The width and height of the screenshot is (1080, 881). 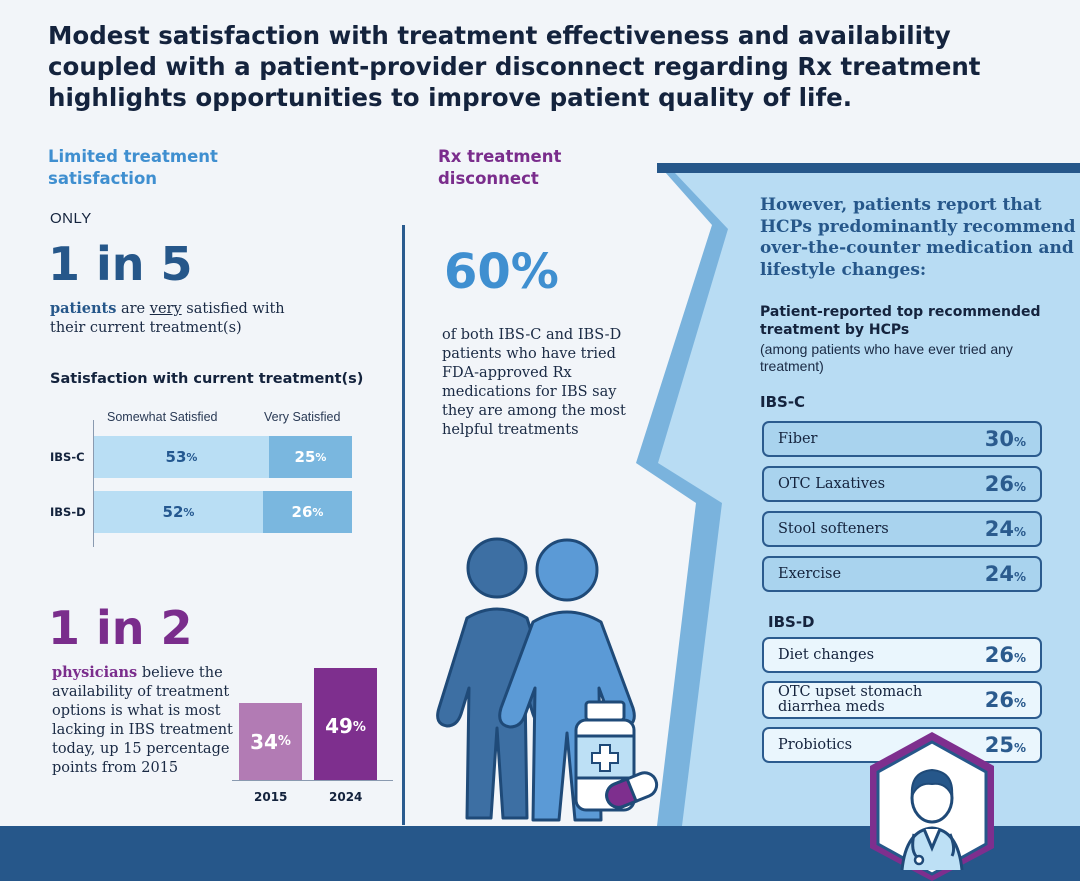 What do you see at coordinates (346, 797) in the screenshot?
I see `year-label-2024: 2024` at bounding box center [346, 797].